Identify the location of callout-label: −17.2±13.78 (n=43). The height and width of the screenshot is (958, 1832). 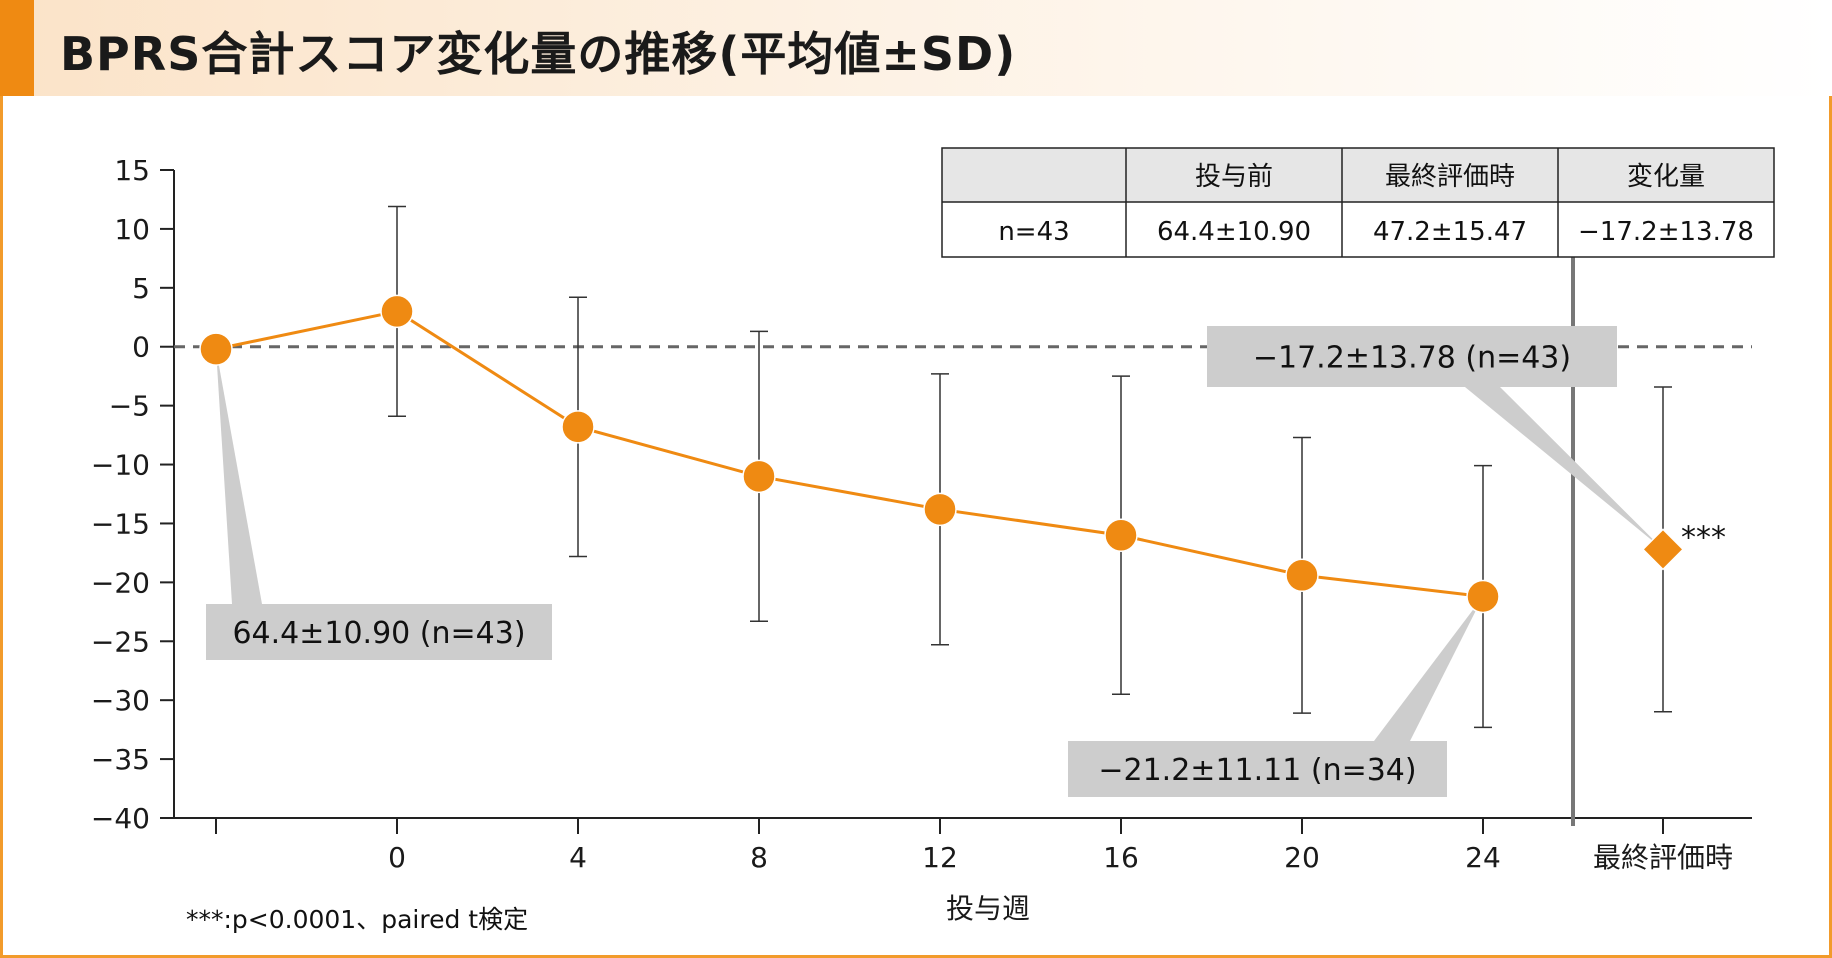
(1412, 358).